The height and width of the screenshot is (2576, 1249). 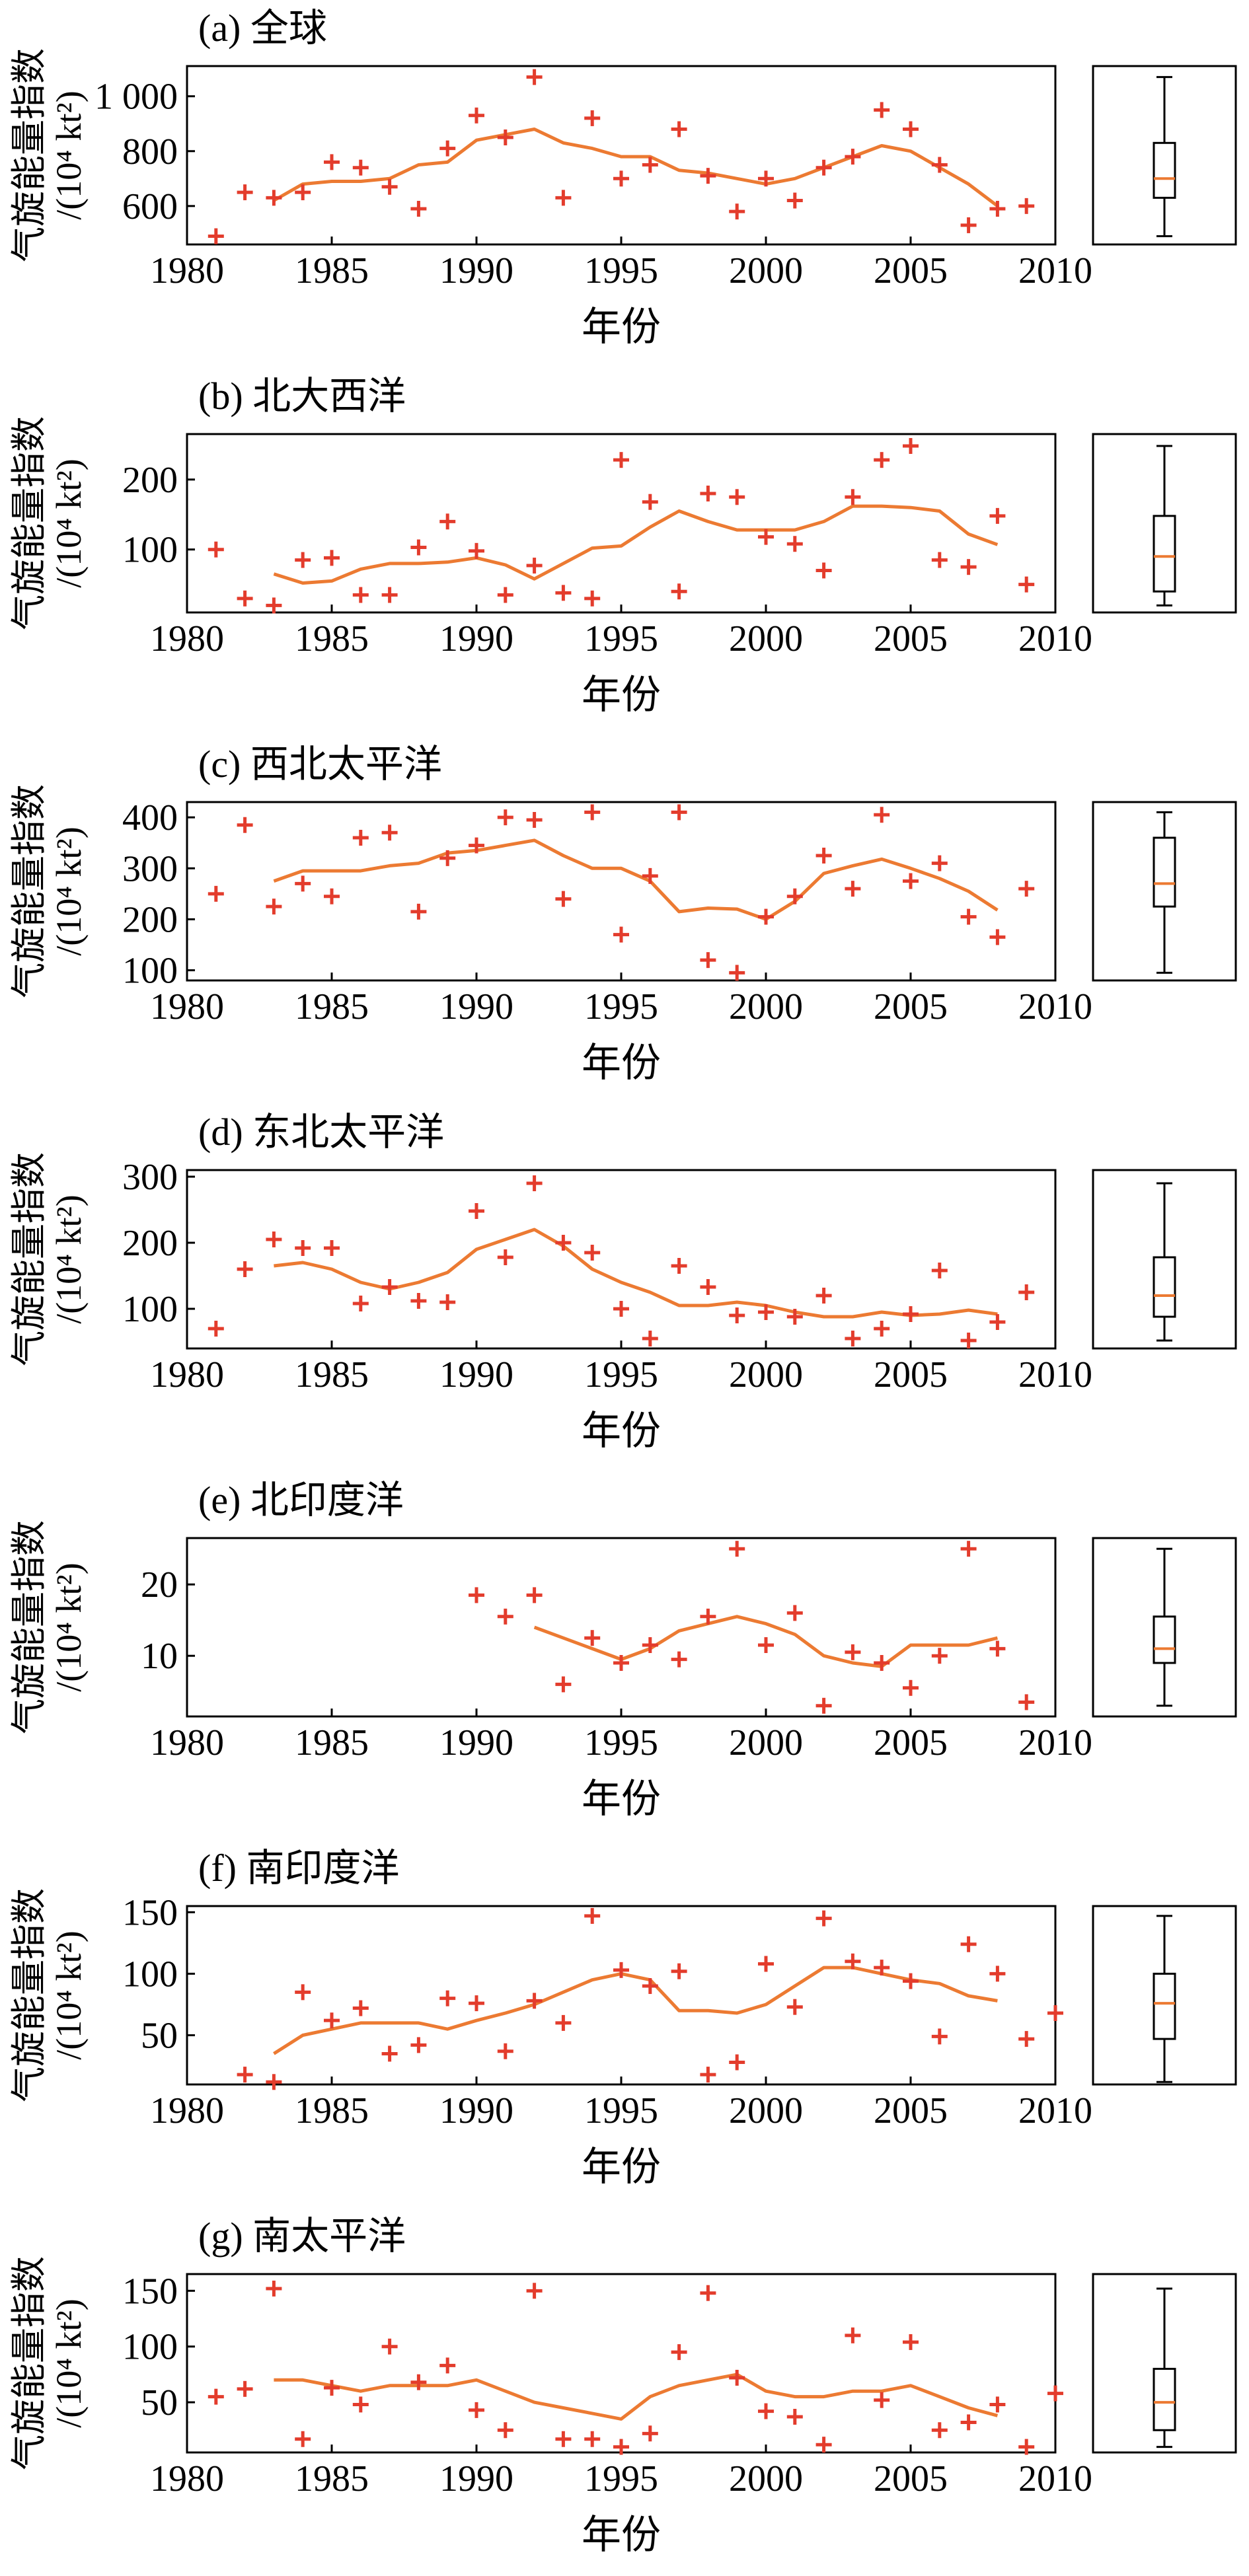 What do you see at coordinates (1055, 638) in the screenshot?
I see `x-tick-label: 2010` at bounding box center [1055, 638].